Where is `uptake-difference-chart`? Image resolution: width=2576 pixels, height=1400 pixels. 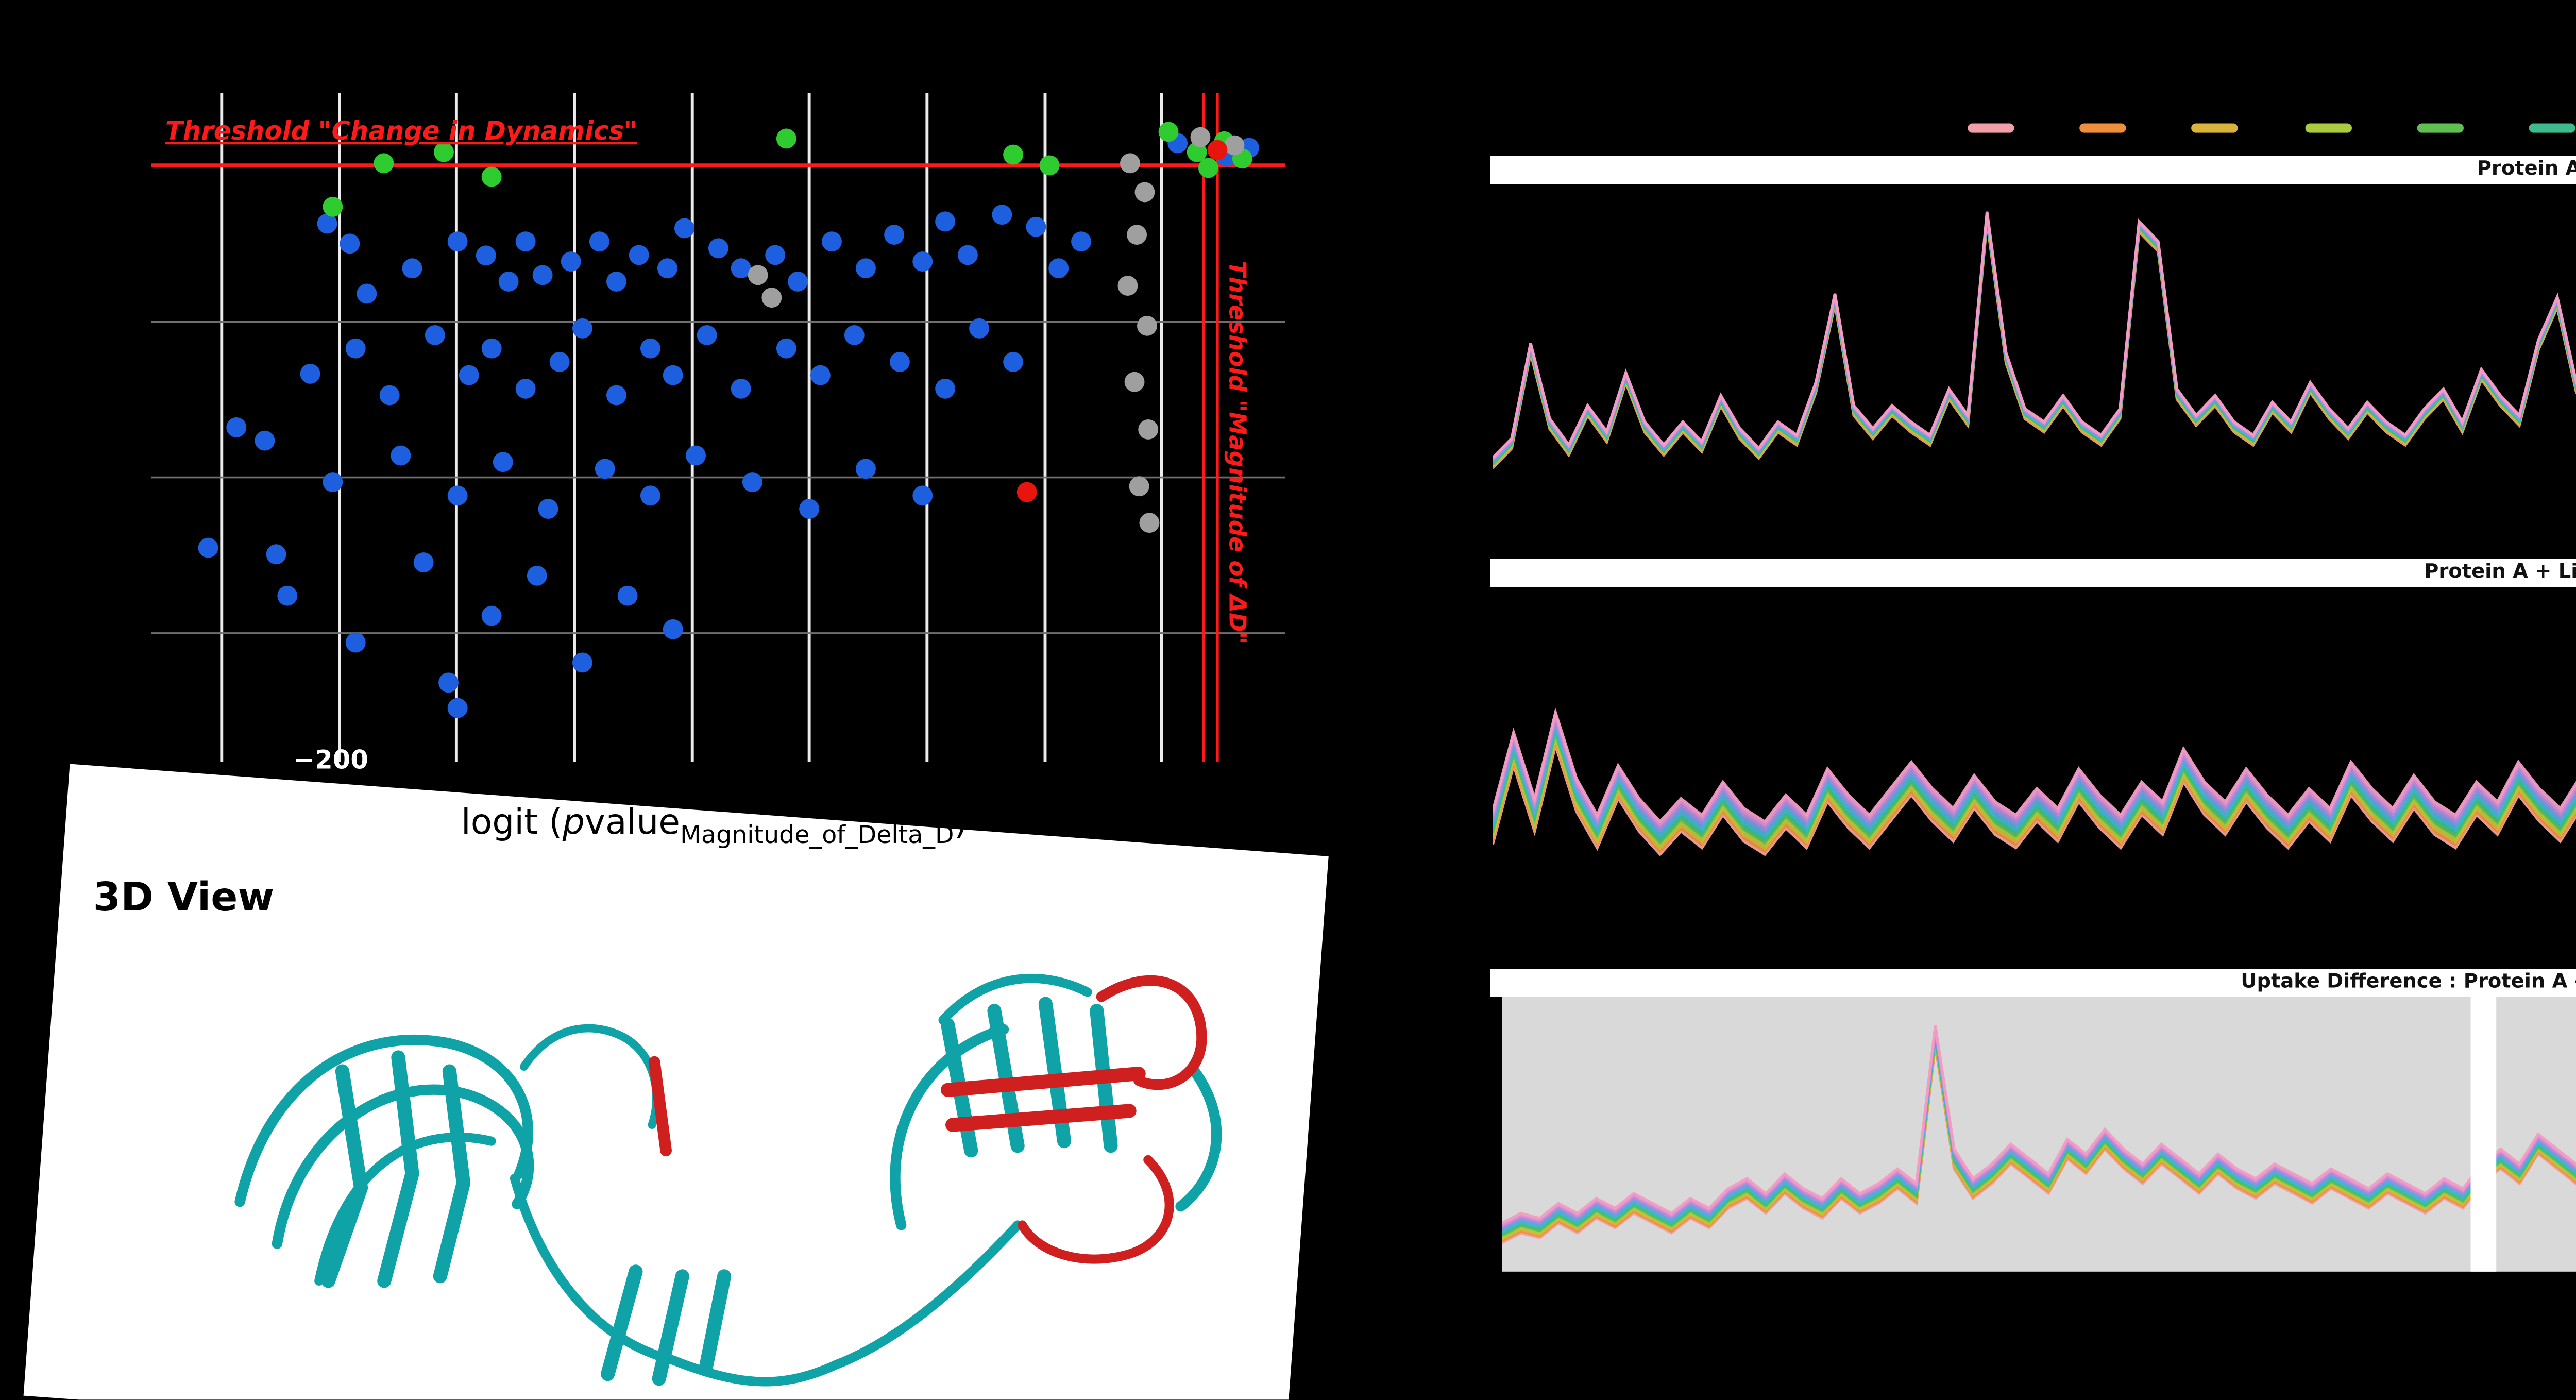
uptake-difference-chart is located at coordinates (2039, 1134).